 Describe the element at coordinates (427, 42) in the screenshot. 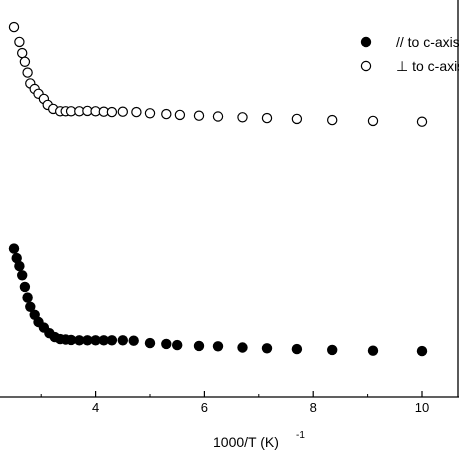

I see `legend-label: // to c-axis` at that location.